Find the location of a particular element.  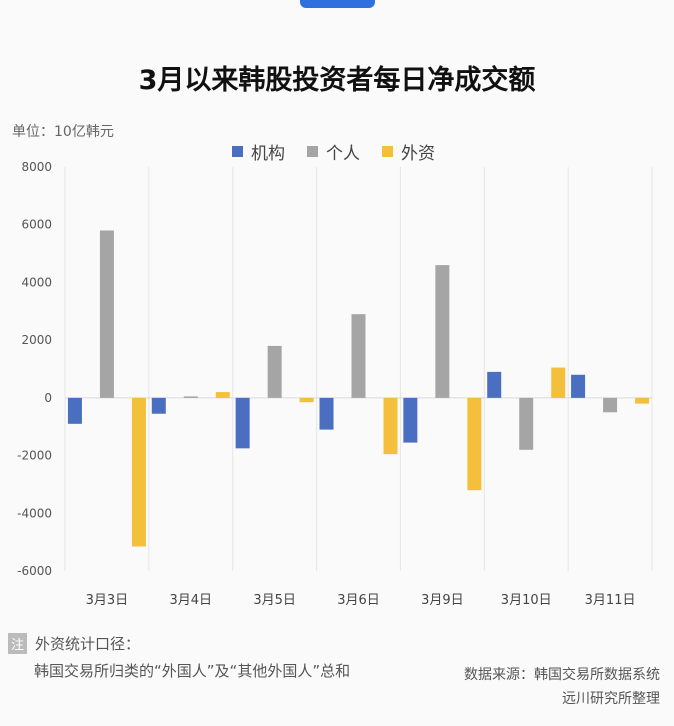

x-tick-label: 3月5日 is located at coordinates (274, 600).